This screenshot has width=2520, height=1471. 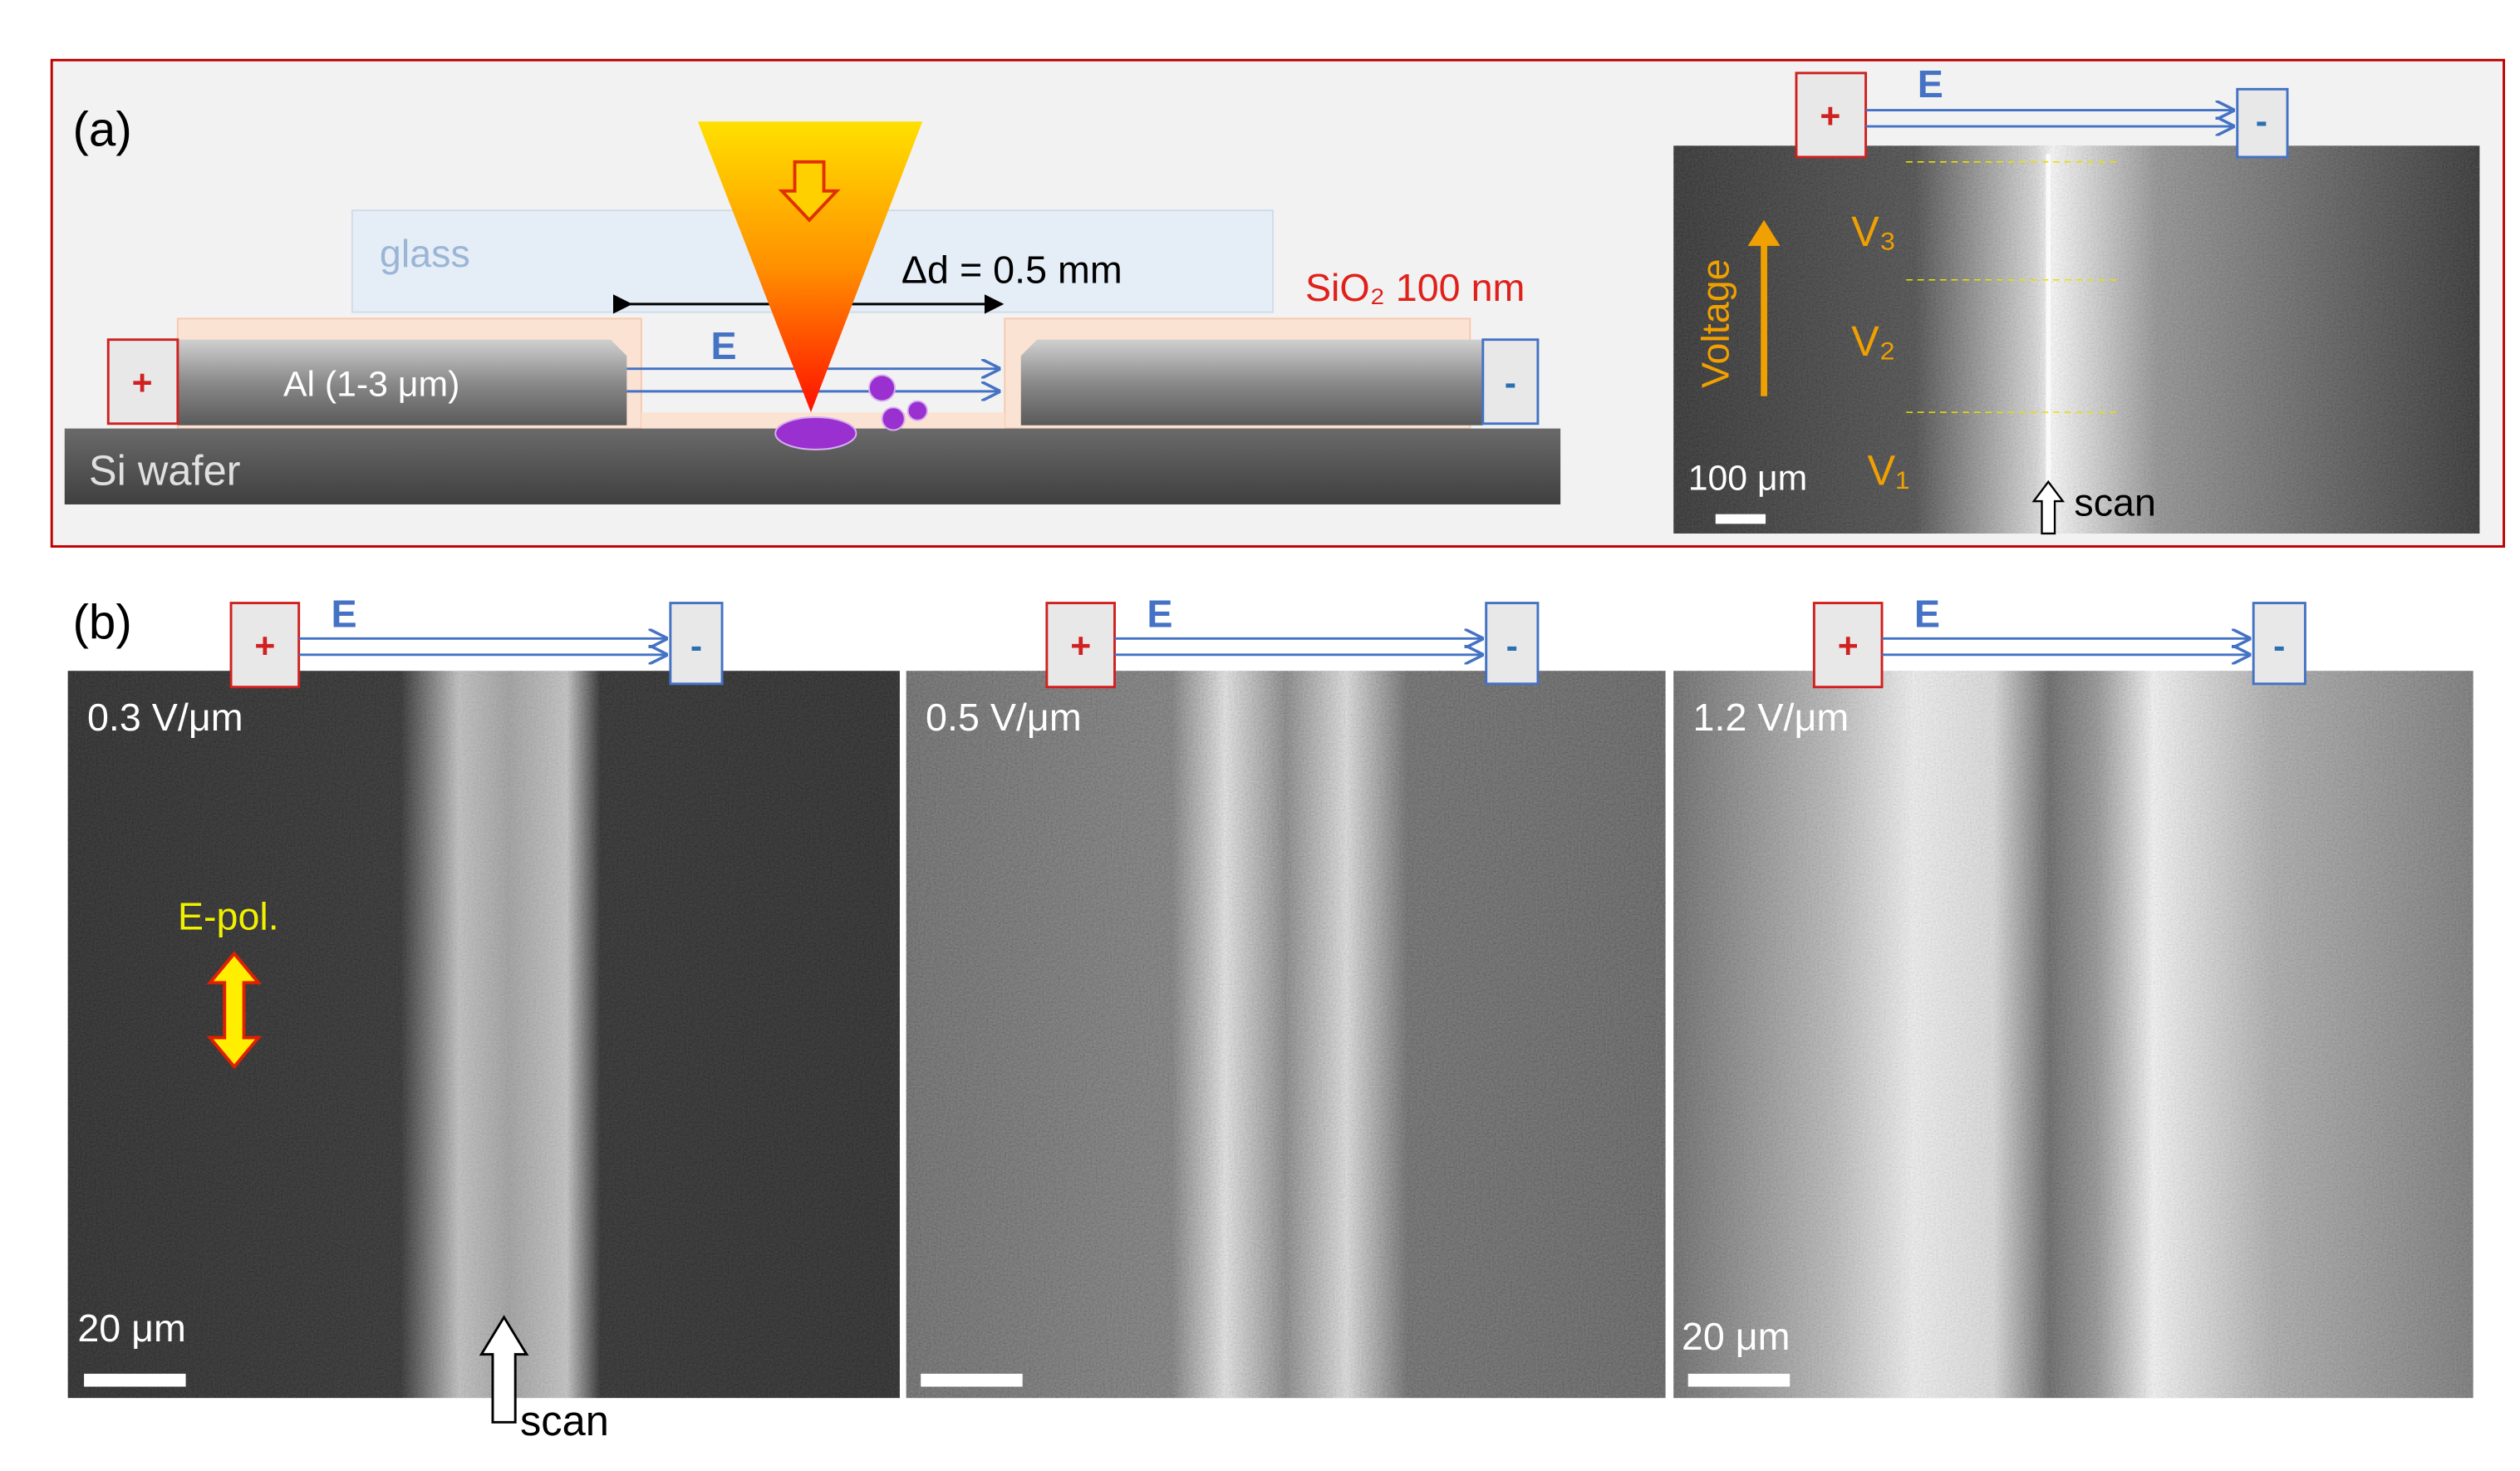 I want to click on beam-direction, so click(x=809, y=191).